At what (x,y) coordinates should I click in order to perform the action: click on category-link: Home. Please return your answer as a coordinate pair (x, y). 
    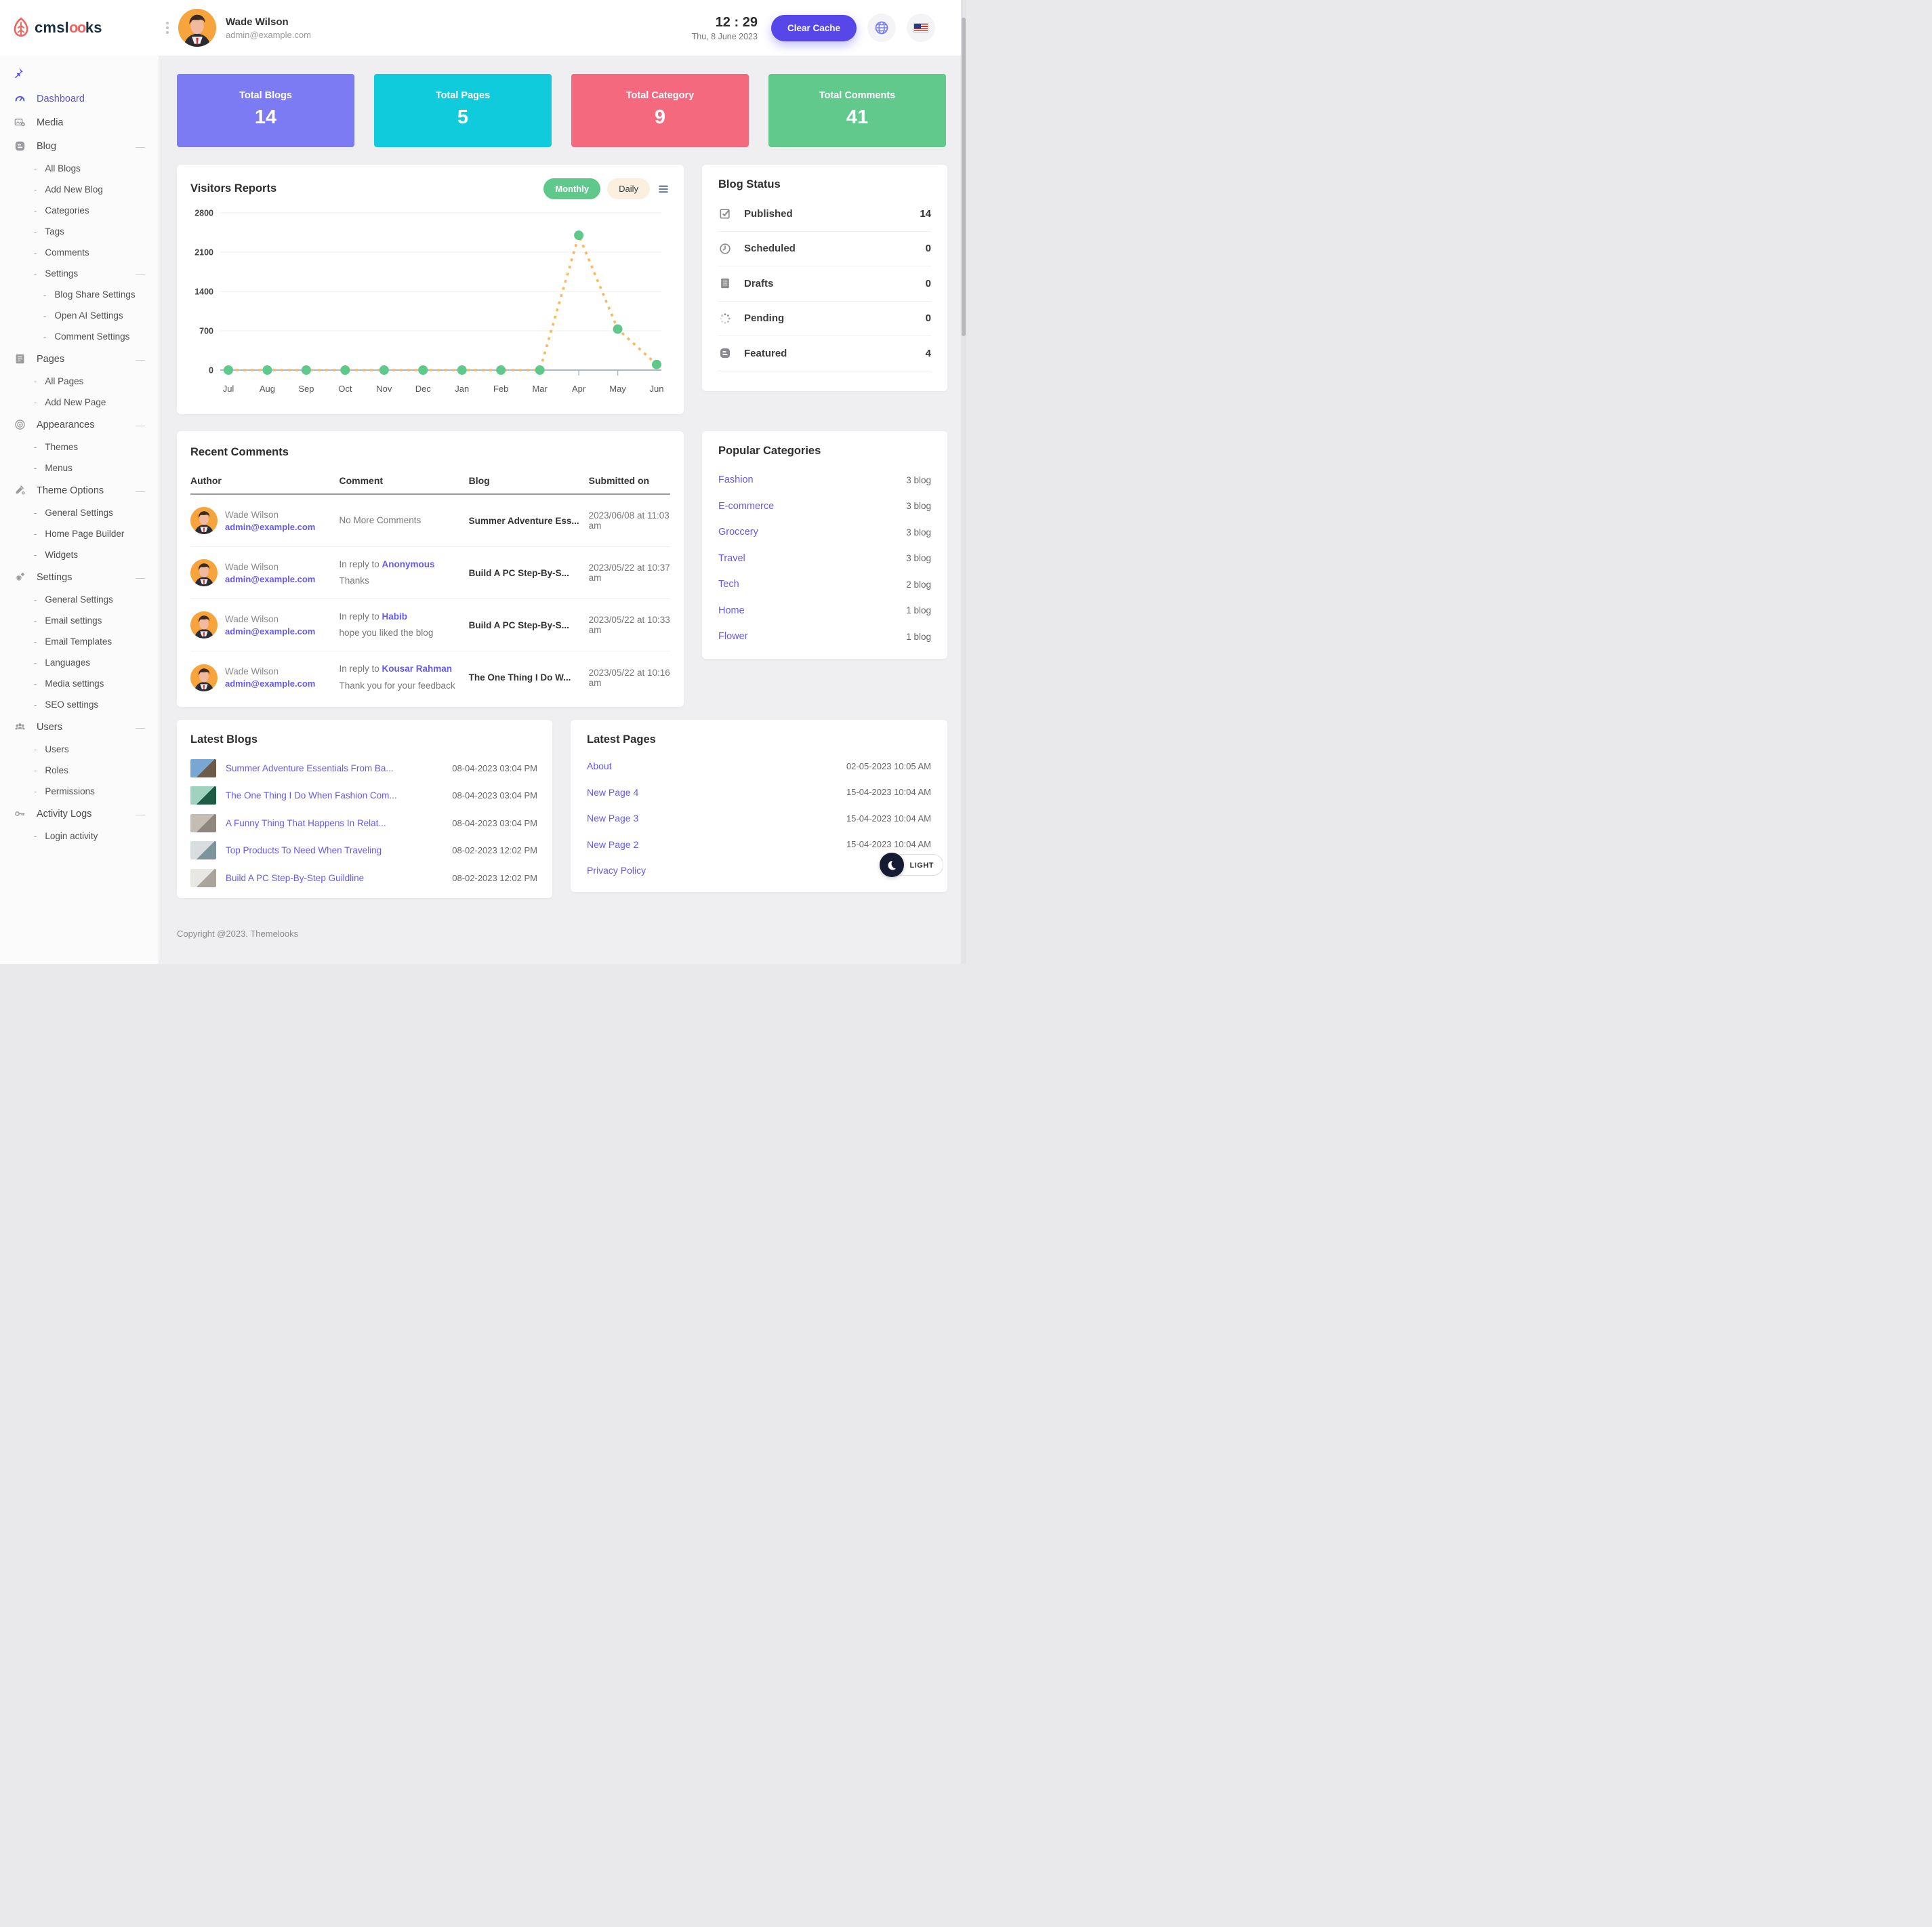
    Looking at the image, I should click on (731, 610).